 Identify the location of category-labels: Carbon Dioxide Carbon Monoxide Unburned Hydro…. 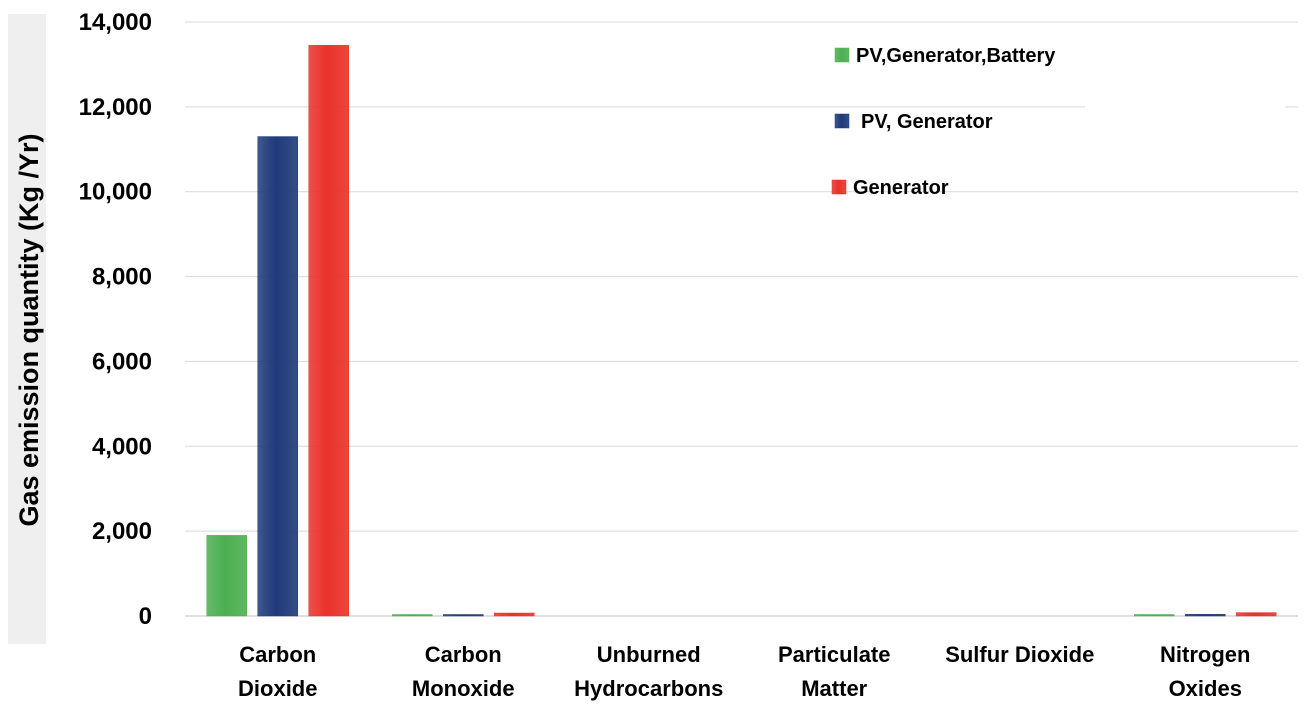
(744, 671).